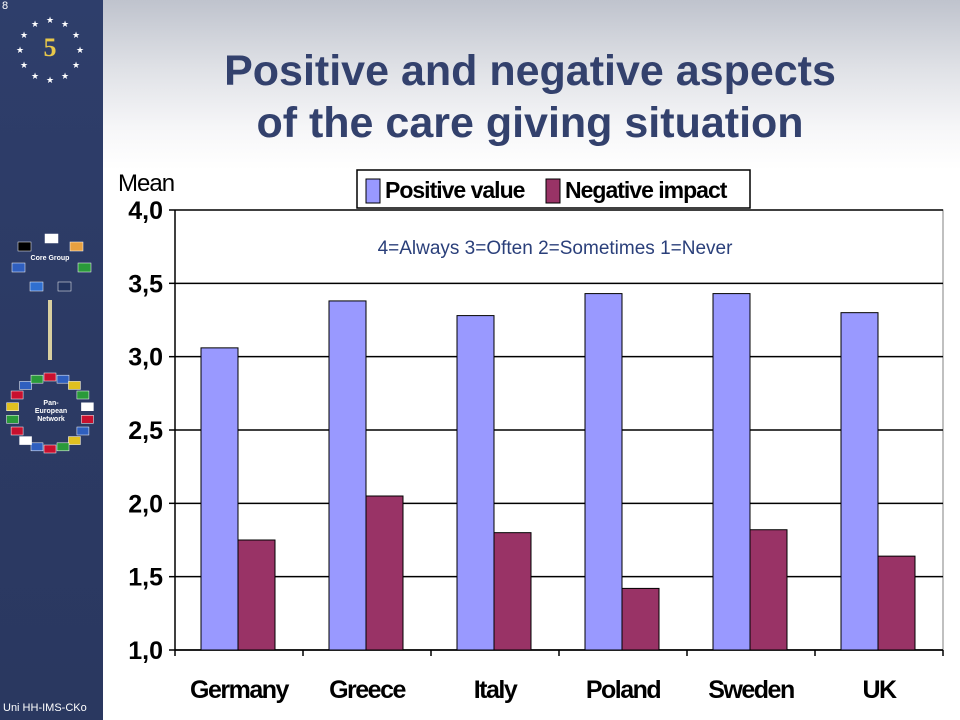 The width and height of the screenshot is (960, 720). I want to click on category-label: Germany, so click(239, 690).